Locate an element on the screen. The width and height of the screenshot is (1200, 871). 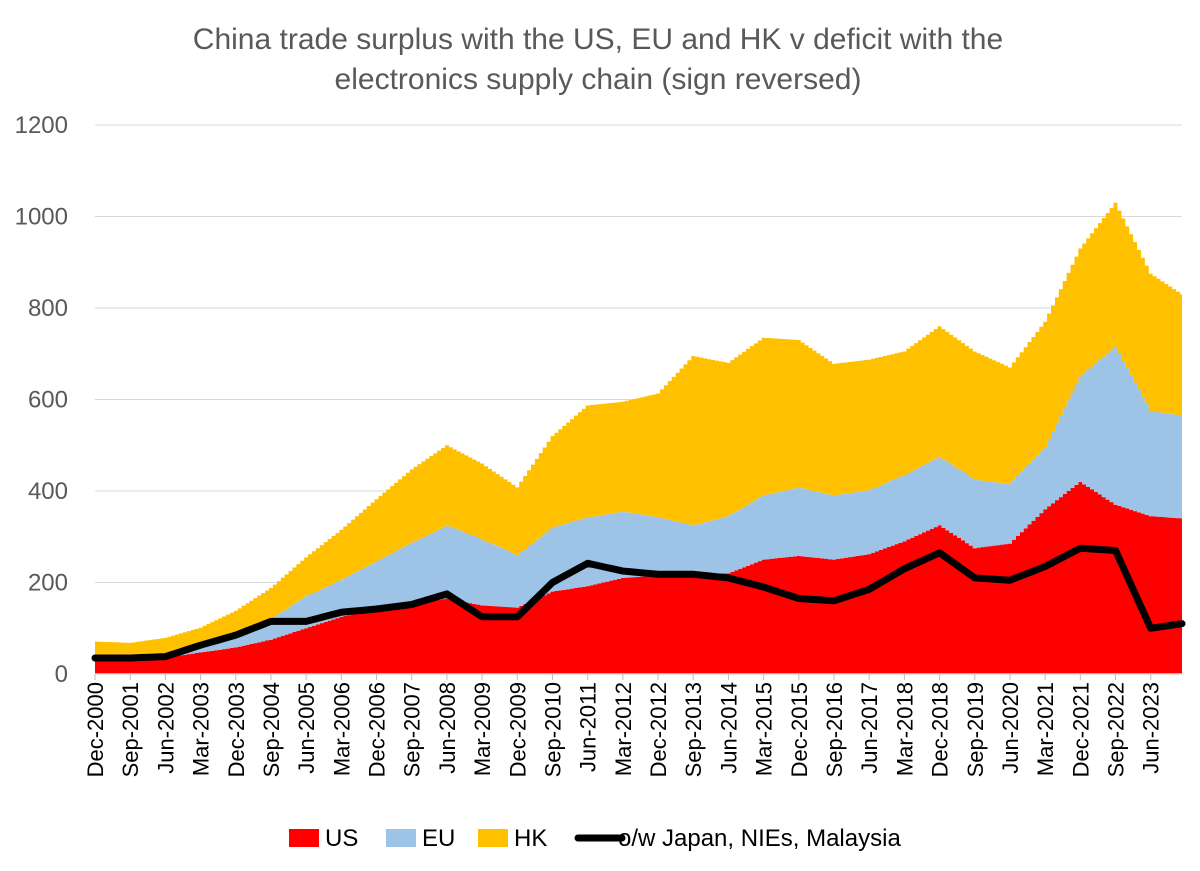
x-tick-label: Jun-2017 is located at coordinates (869, 728).